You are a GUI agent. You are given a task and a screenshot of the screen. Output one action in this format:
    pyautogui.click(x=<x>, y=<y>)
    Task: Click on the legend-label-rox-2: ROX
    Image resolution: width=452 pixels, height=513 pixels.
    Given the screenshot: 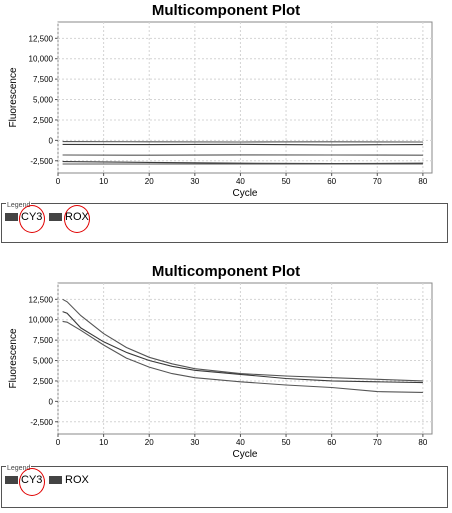 What is the action you would take?
    pyautogui.click(x=77, y=480)
    